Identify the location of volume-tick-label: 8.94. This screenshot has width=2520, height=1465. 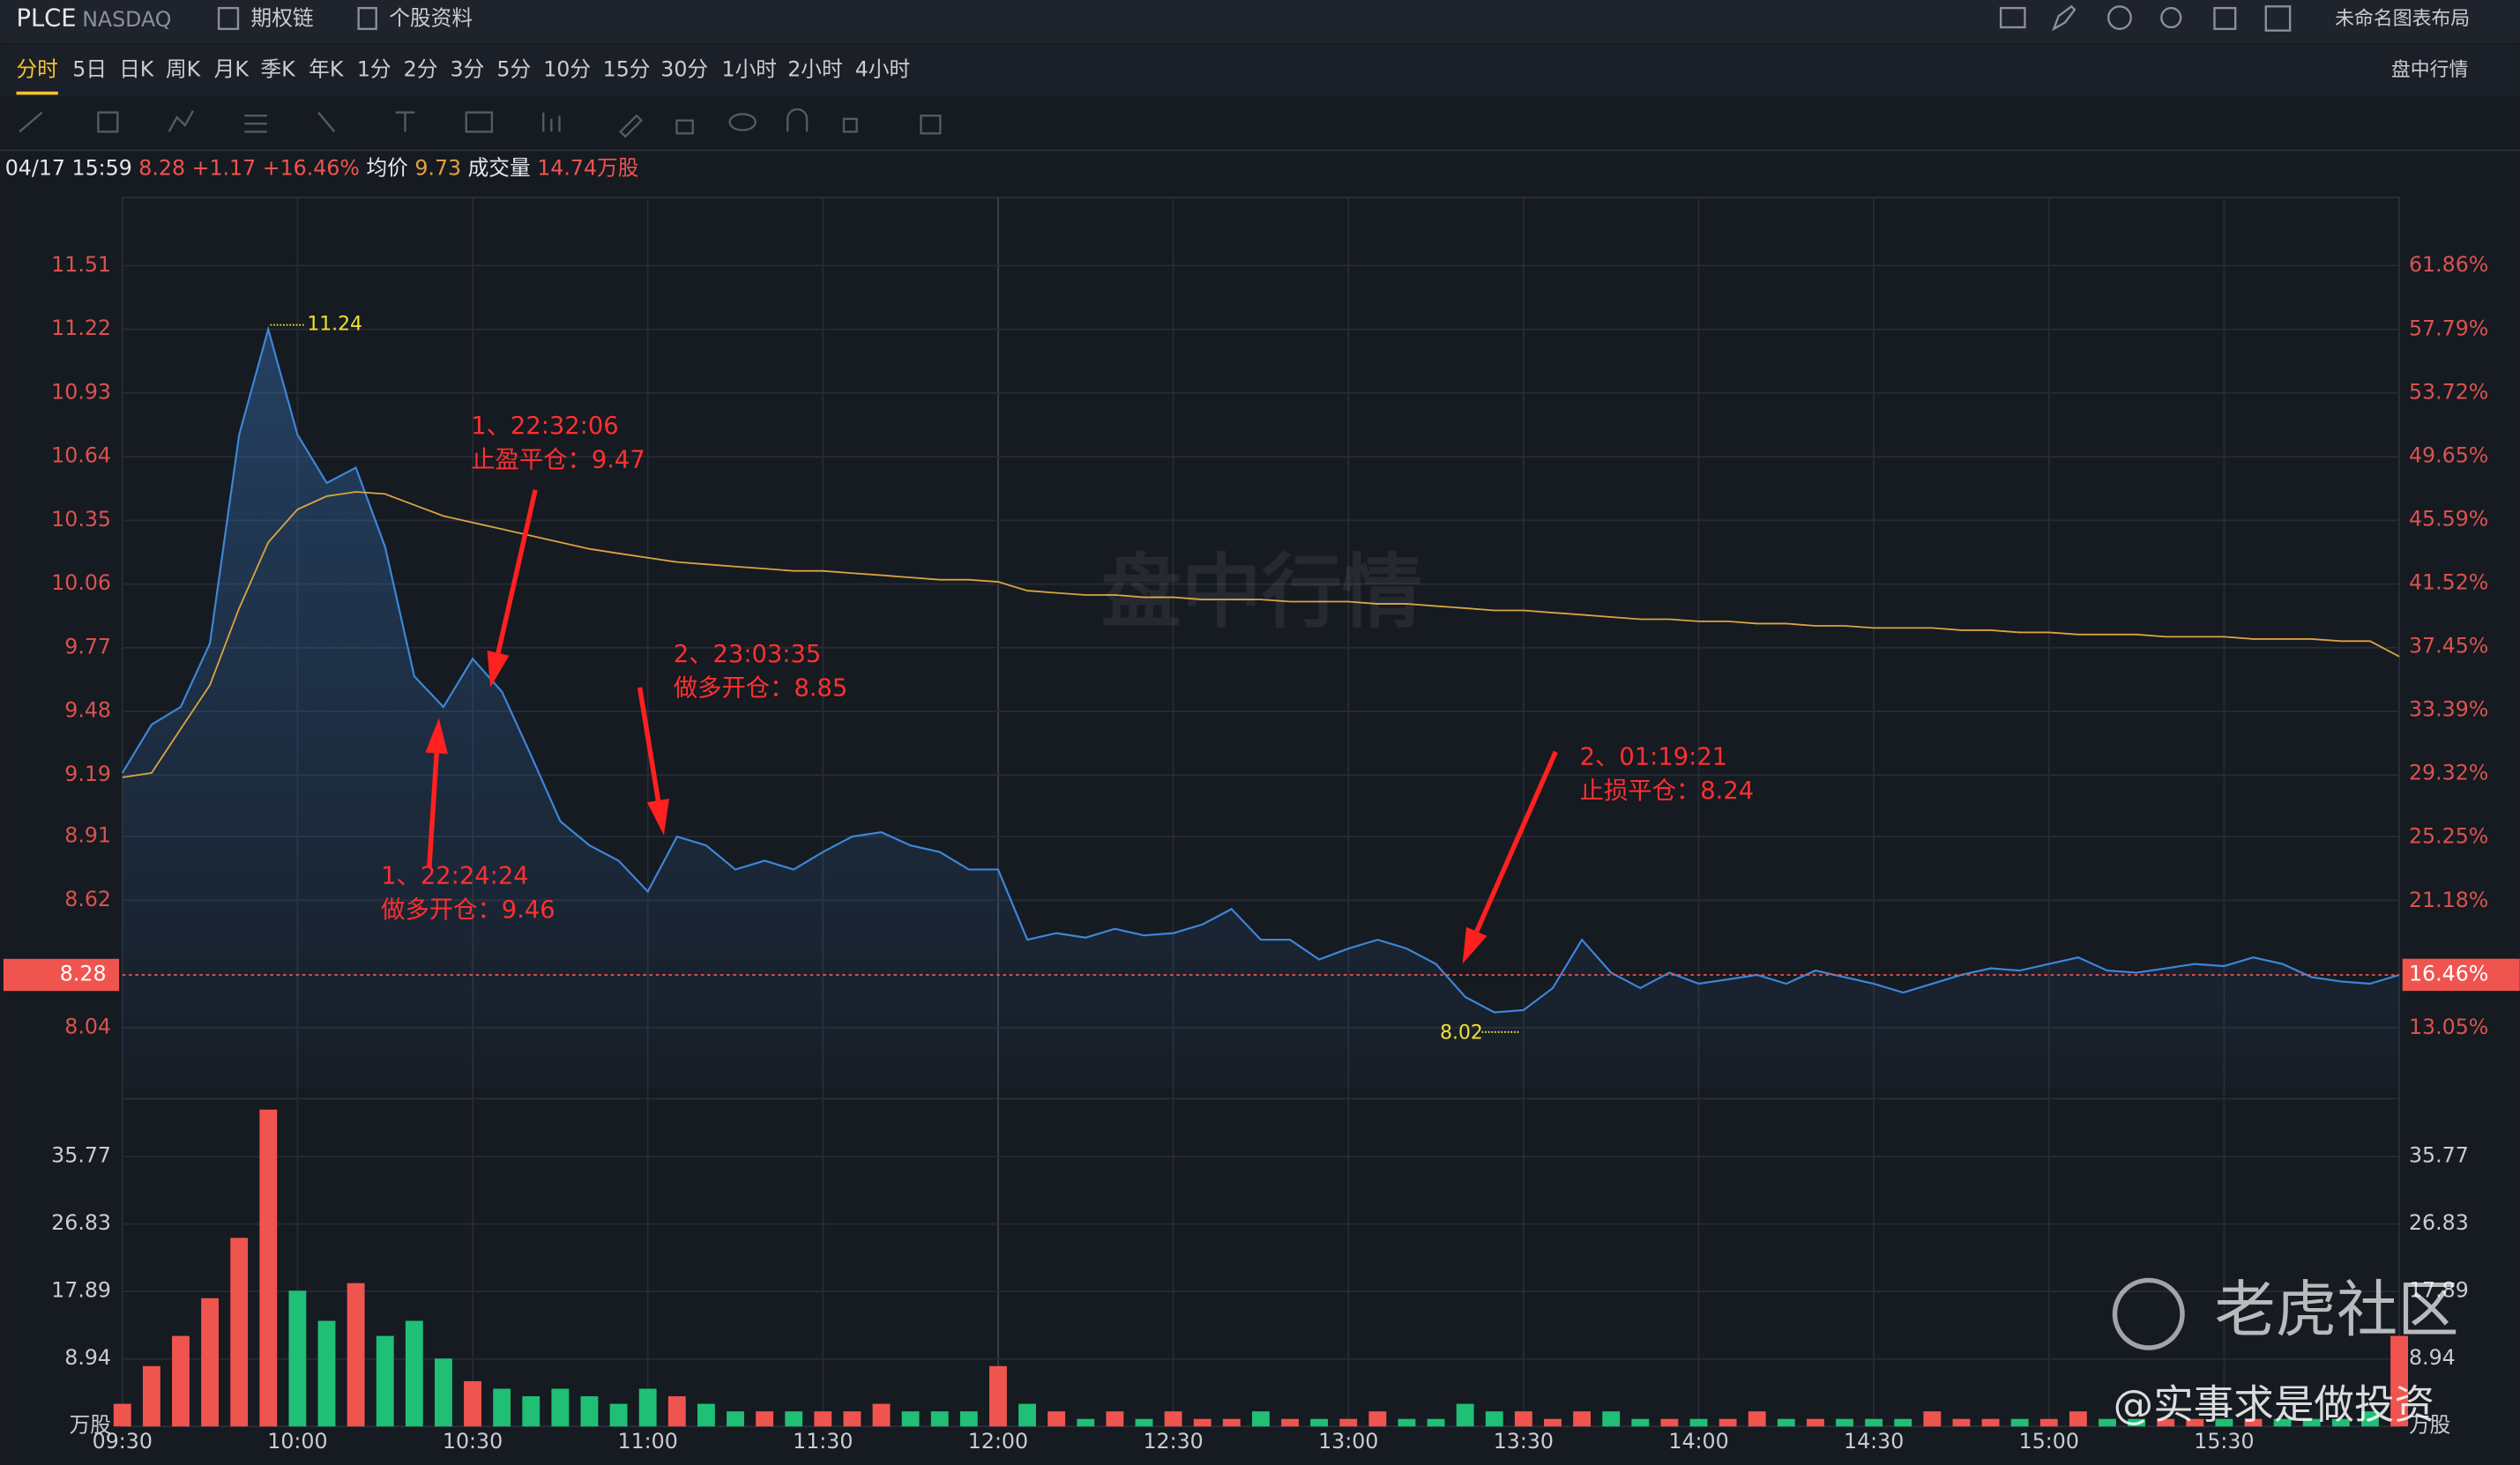
(87, 1357).